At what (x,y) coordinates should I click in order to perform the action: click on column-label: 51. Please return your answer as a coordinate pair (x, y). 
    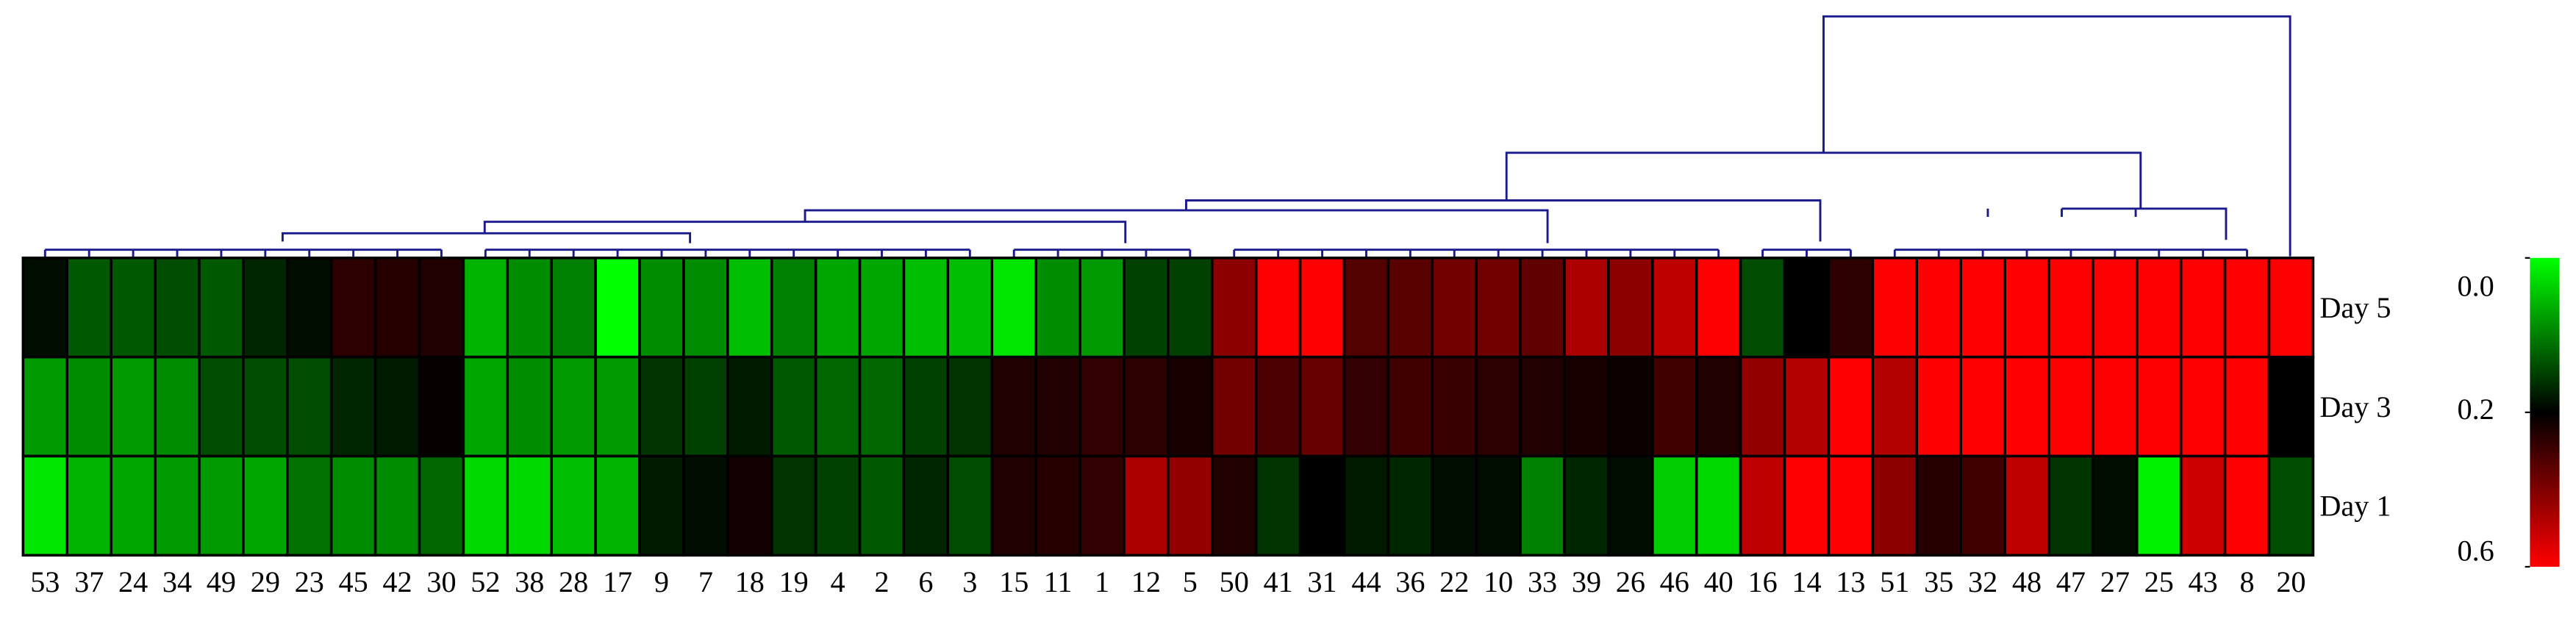
    Looking at the image, I should click on (1895, 581).